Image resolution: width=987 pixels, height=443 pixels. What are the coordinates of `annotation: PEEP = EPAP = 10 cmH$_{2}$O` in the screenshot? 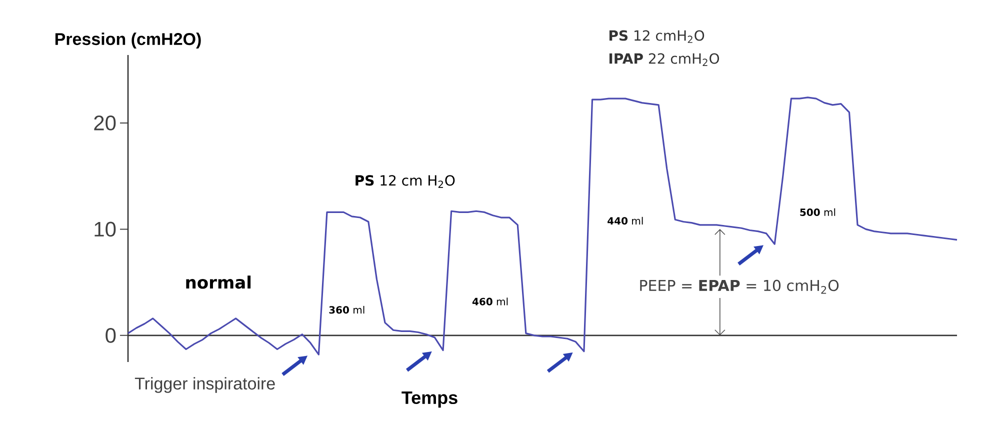 It's located at (739, 287).